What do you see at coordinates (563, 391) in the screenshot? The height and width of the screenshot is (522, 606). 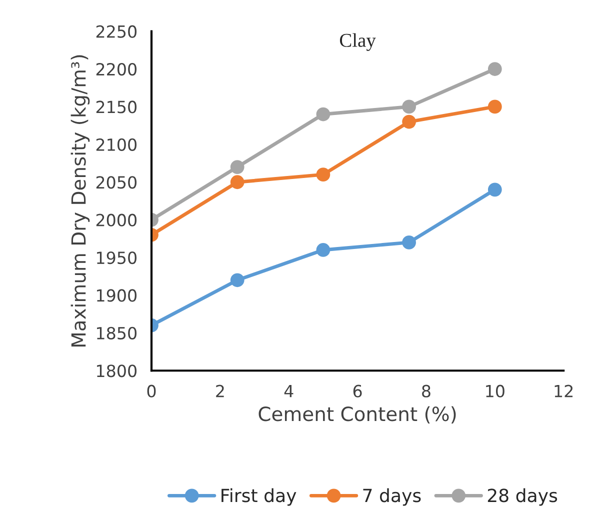 I see `x-tick-label: 12` at bounding box center [563, 391].